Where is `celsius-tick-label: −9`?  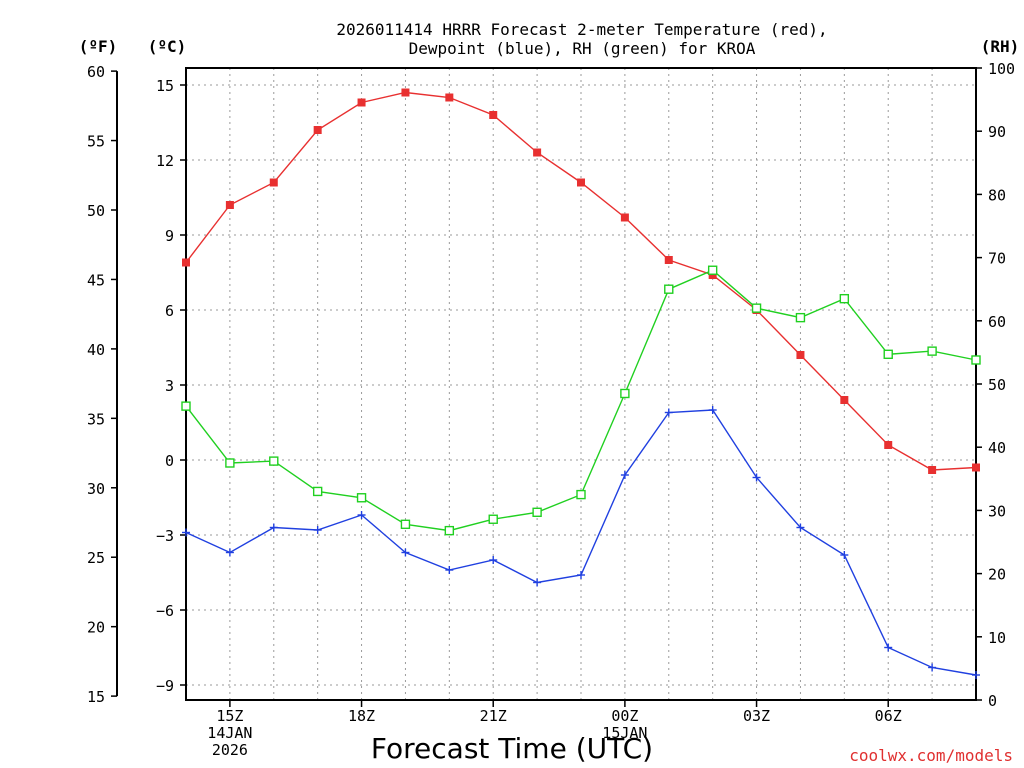
celsius-tick-label: −9 is located at coordinates (165, 686).